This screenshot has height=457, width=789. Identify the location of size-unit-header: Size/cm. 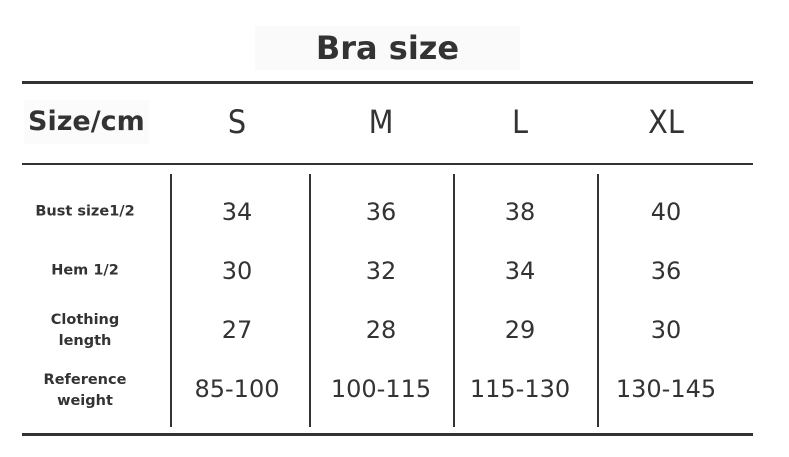
(86, 122).